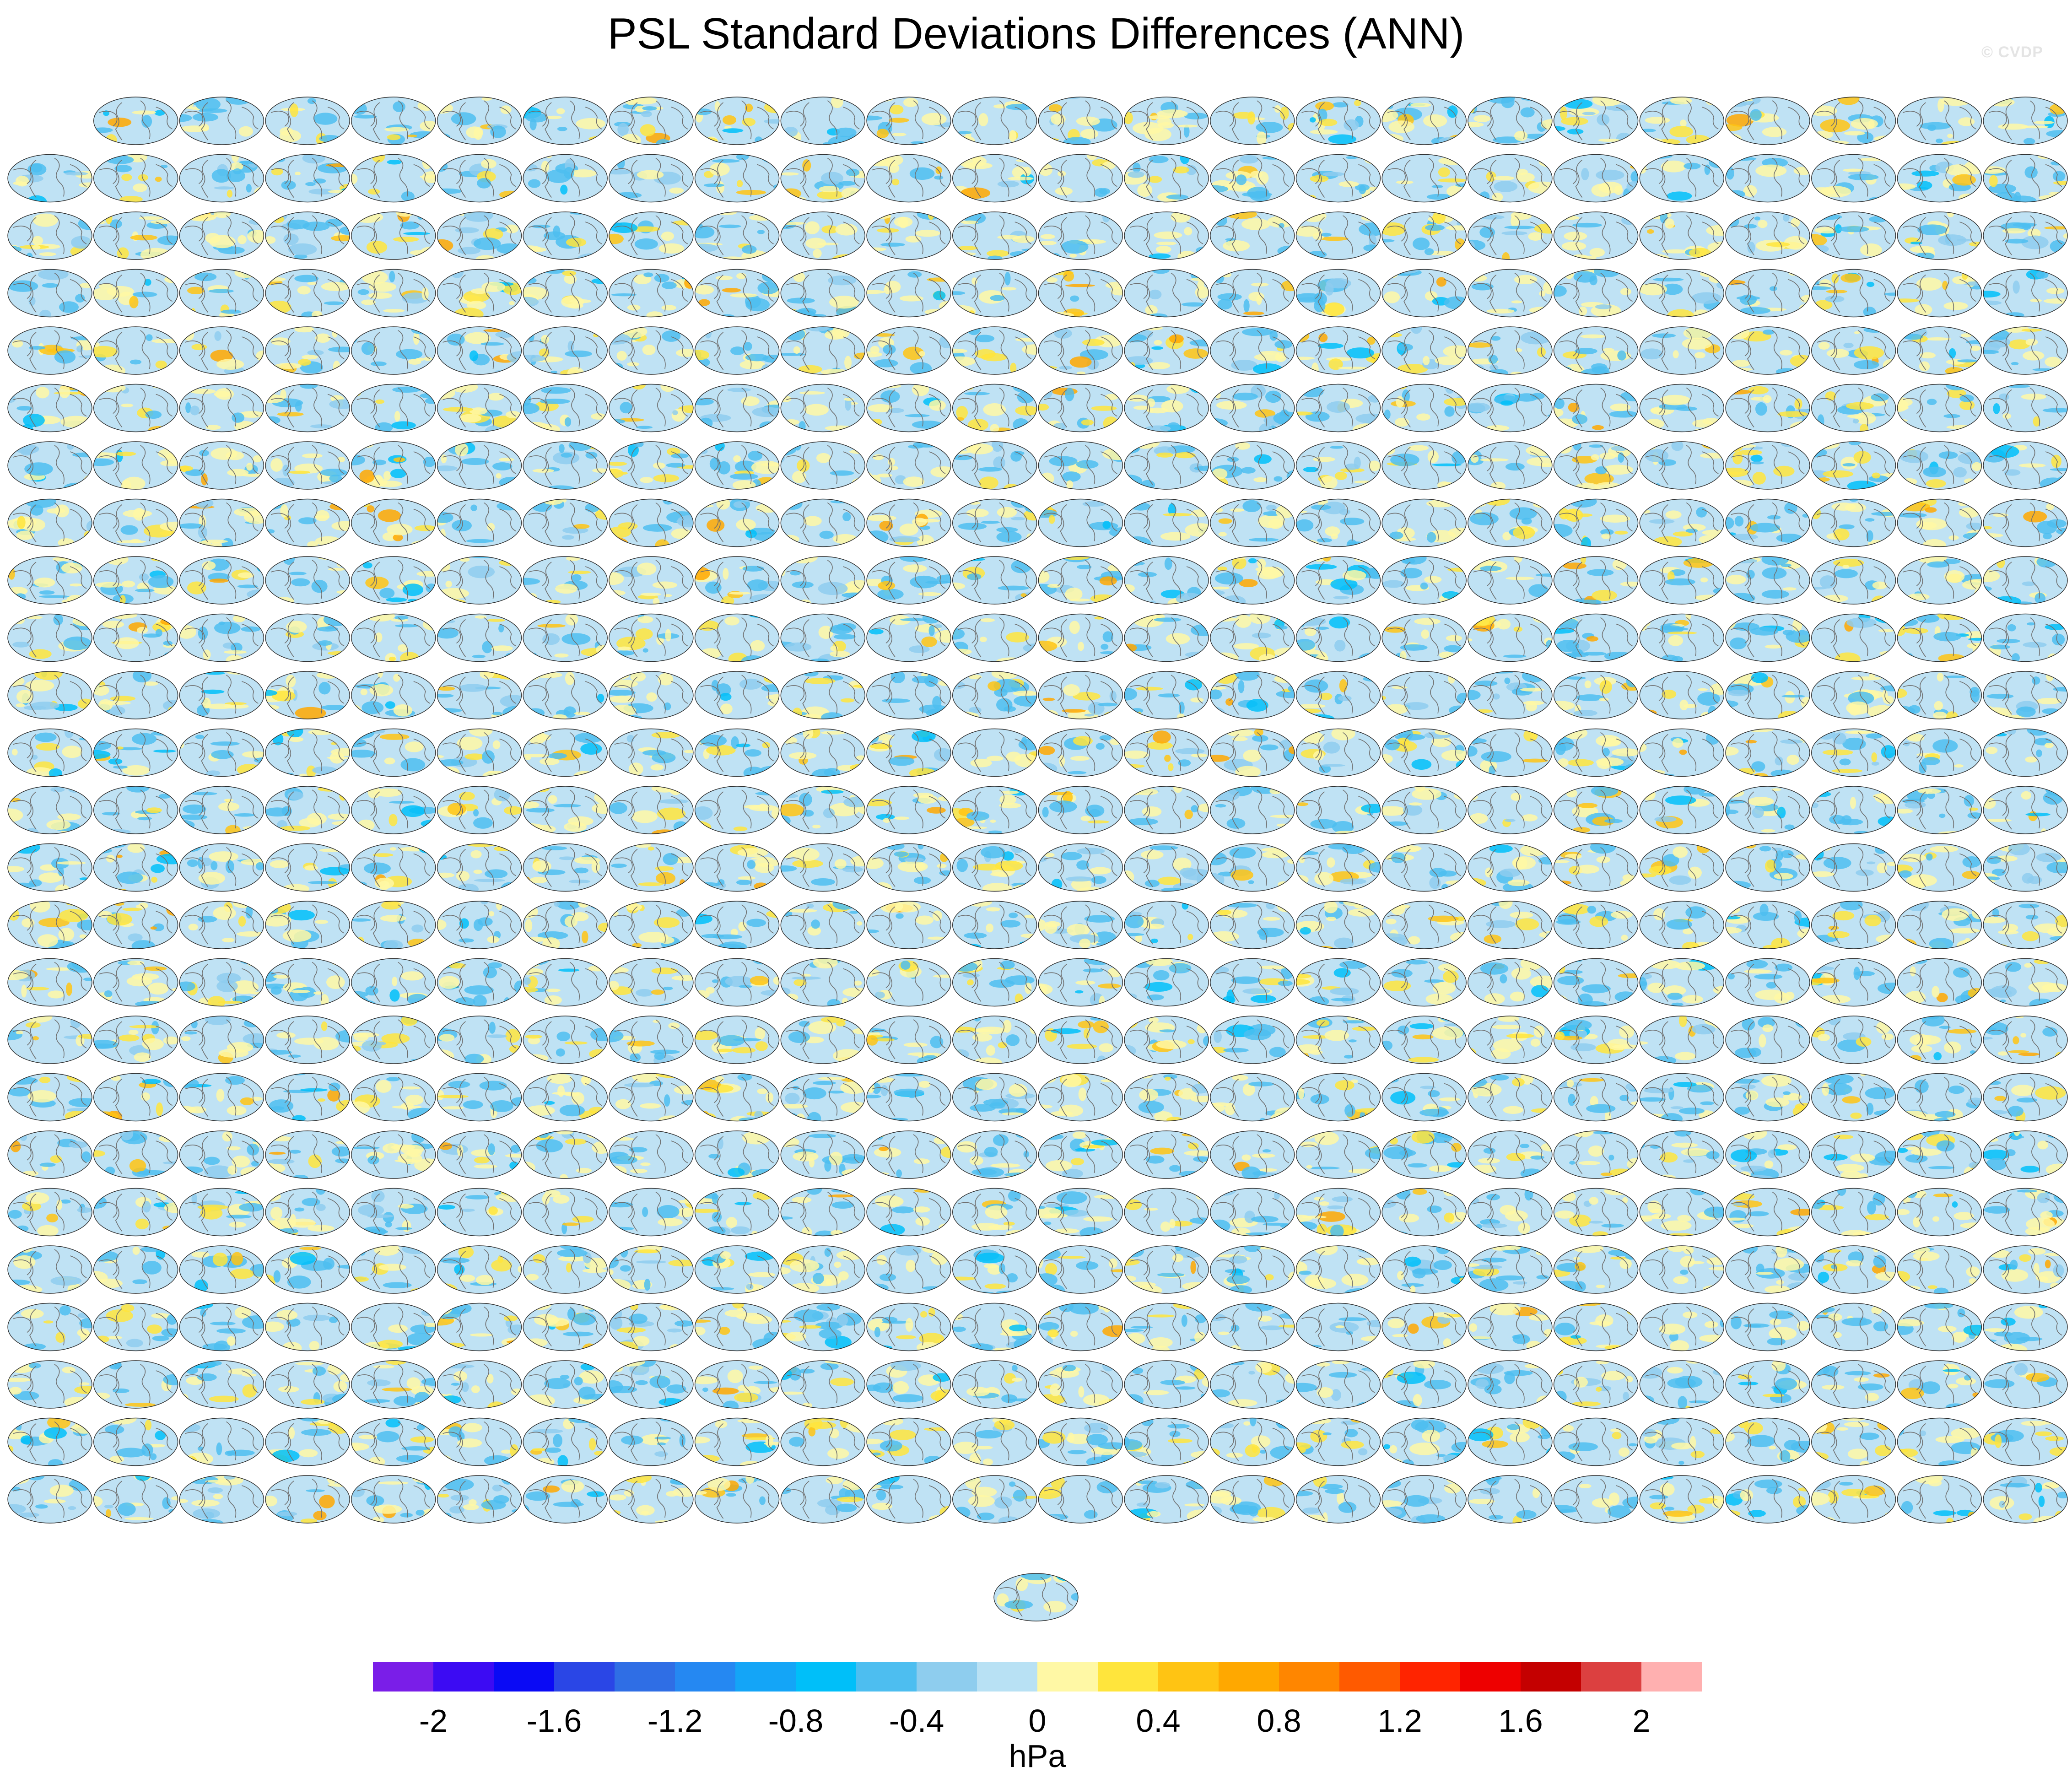 This screenshot has width=2072, height=1778. Describe the element at coordinates (1158, 1721) in the screenshot. I see `colorbar-tick-label: 0.4` at that location.